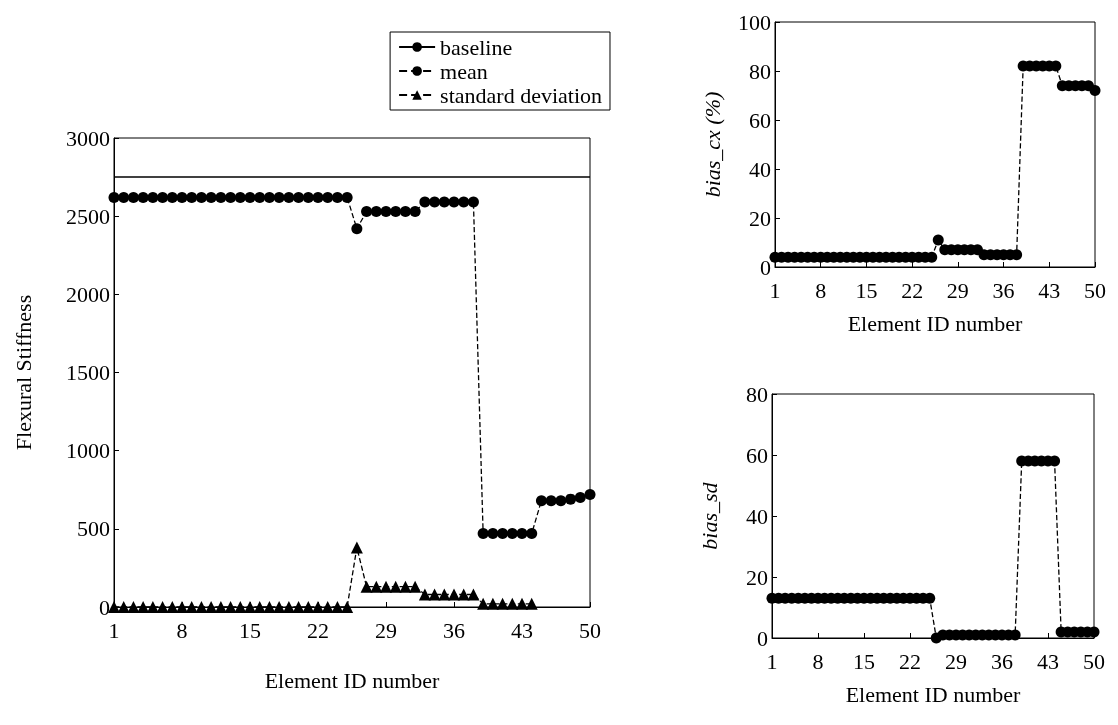  I want to click on y-tick-label: 3000, so click(88, 138).